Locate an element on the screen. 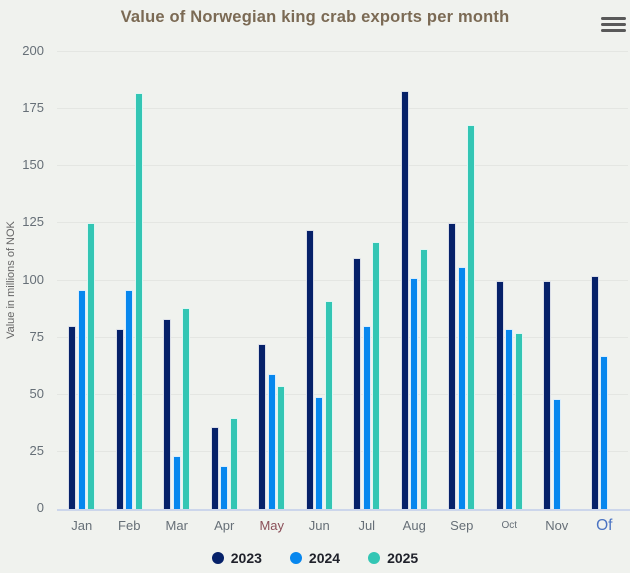  bar-2025-Mar is located at coordinates (186, 408).